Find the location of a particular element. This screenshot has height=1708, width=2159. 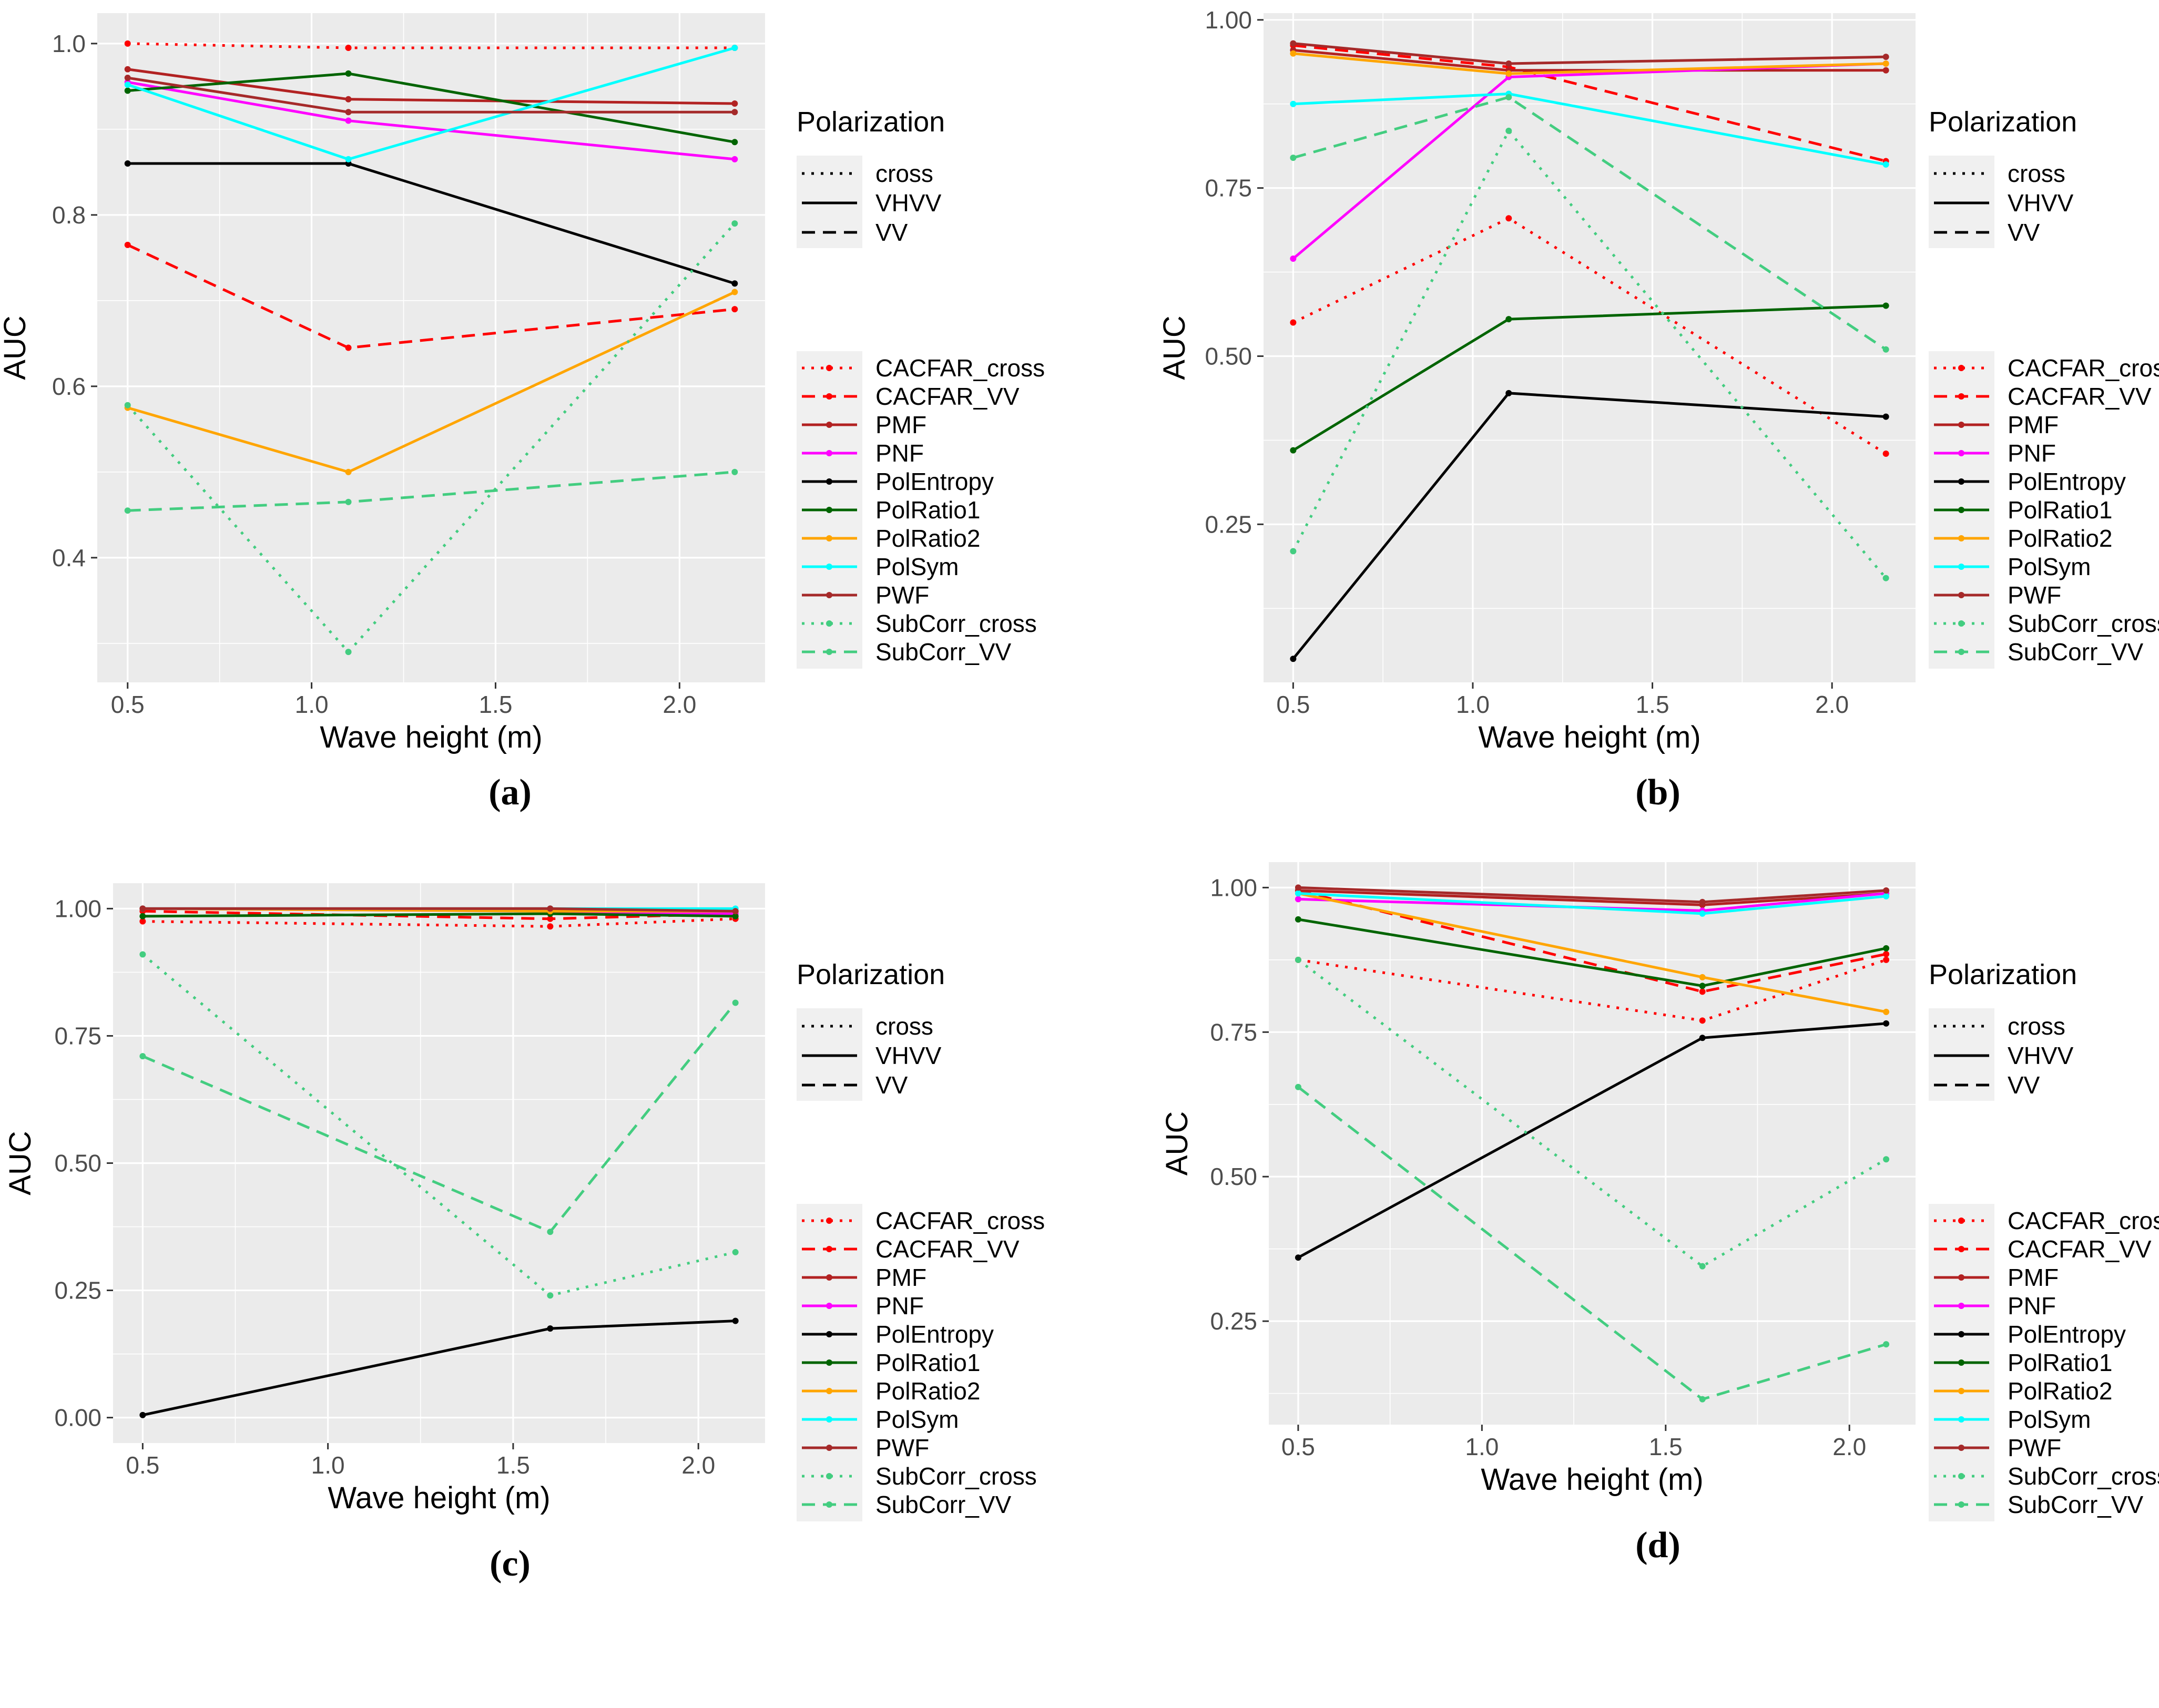

panel-caption: (d) is located at coordinates (1658, 1545).